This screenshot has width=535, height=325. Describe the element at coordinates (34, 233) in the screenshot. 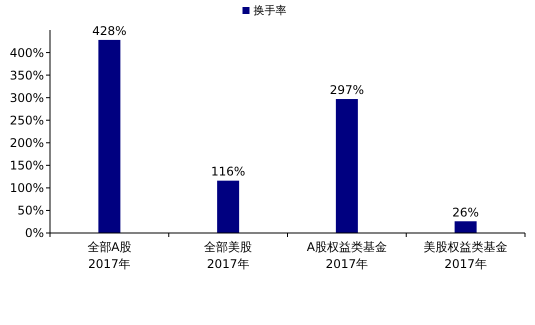

I see `y-tick-label: 0%` at that location.